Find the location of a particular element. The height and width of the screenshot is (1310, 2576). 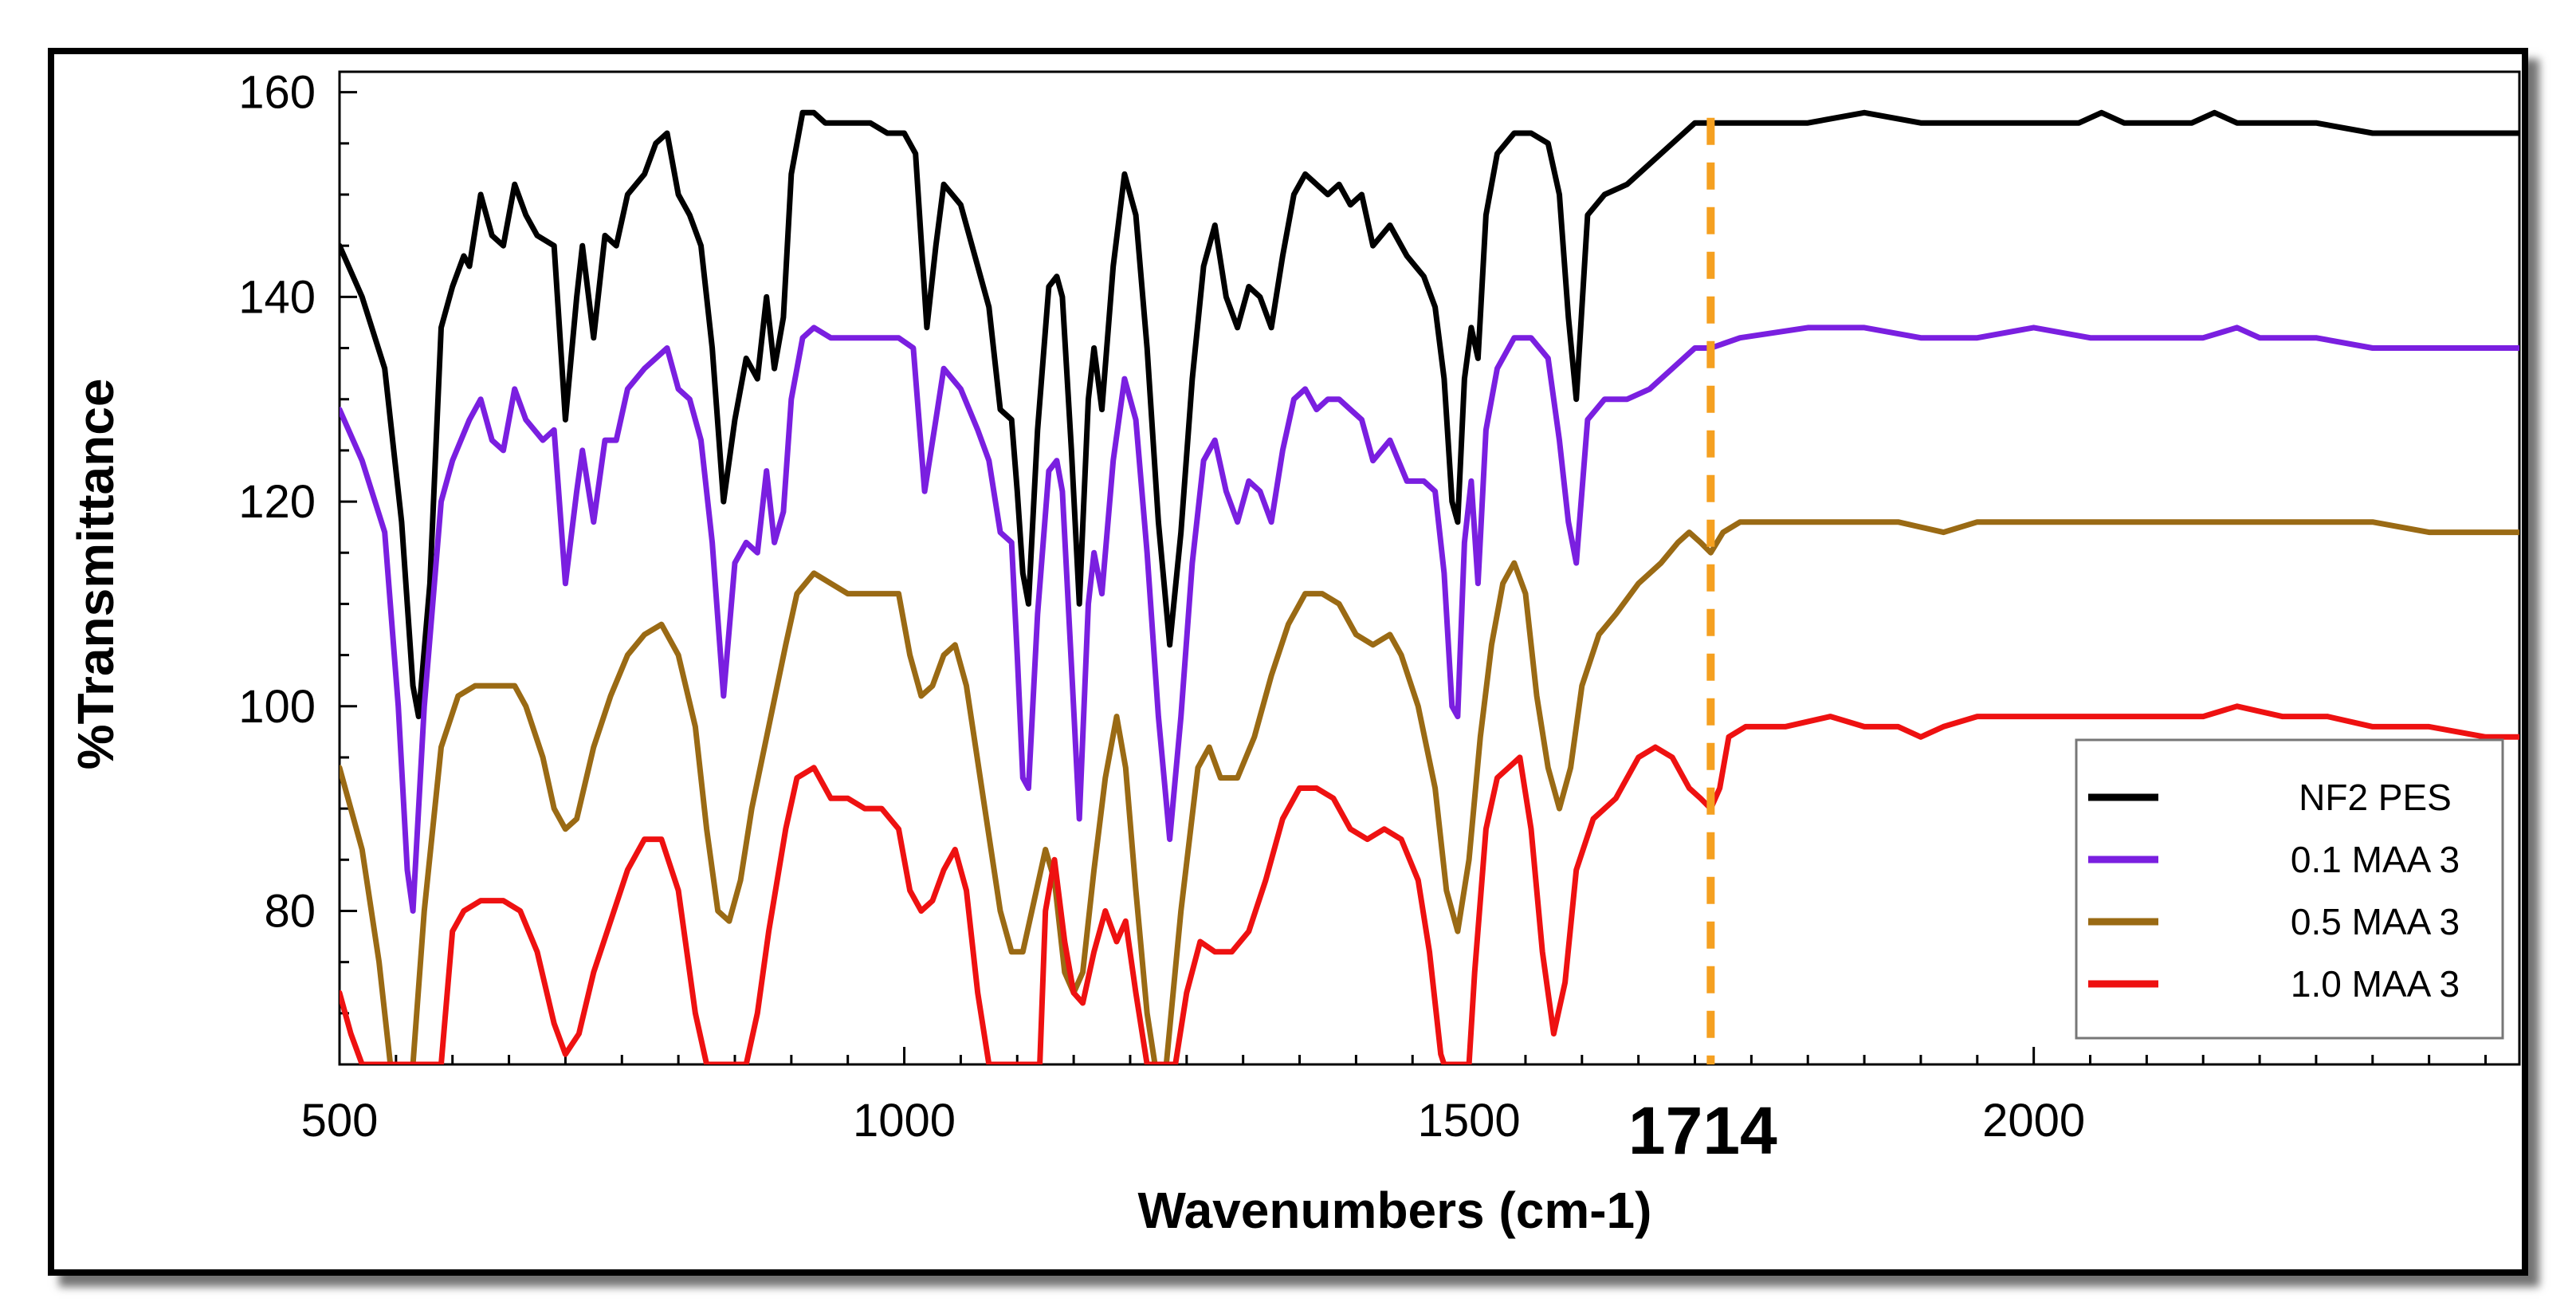

legend-label: 1.0 MAA 3 is located at coordinates (2375, 984).